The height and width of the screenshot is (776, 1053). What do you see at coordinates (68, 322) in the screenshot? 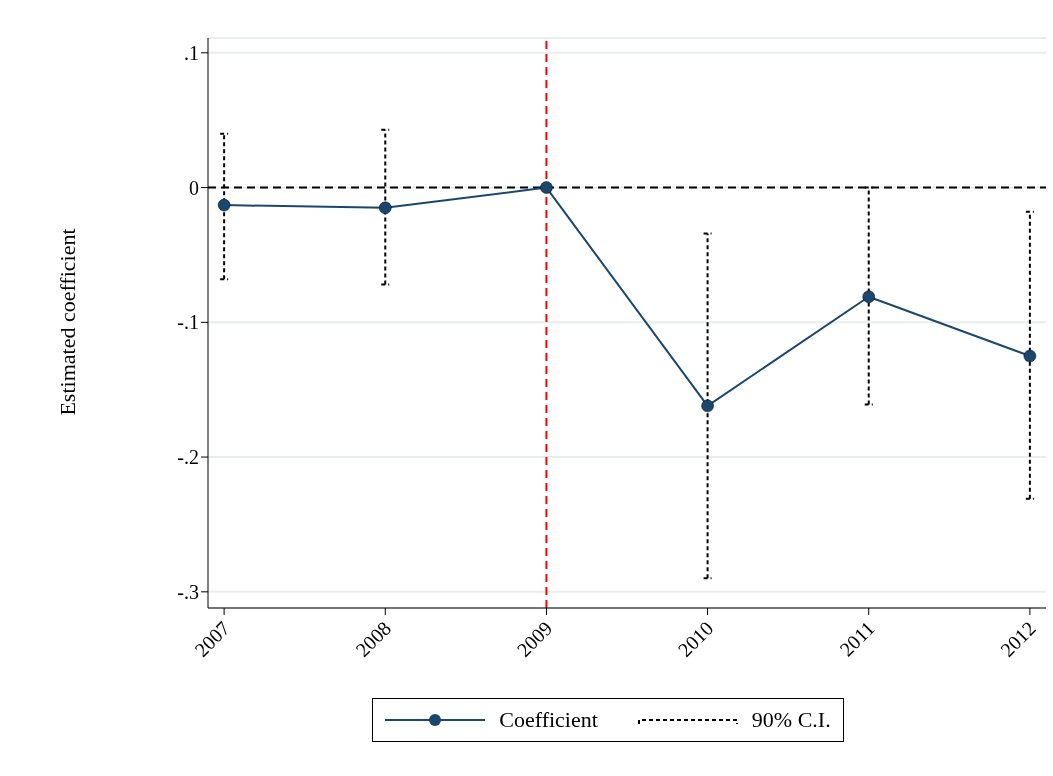
I see `y-axis-title: Estimated coefficient` at bounding box center [68, 322].